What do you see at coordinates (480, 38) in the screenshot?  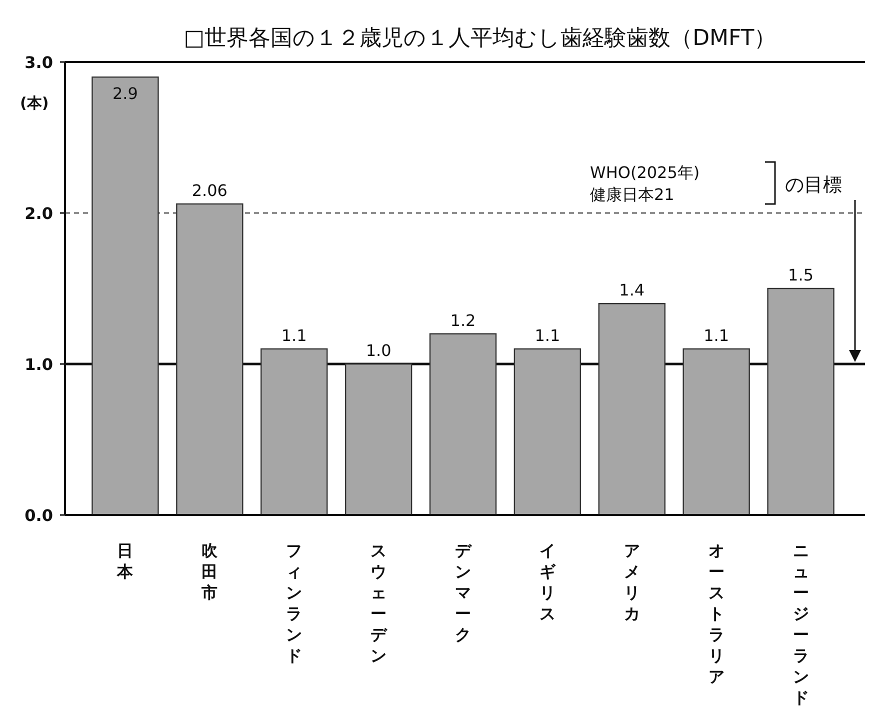 I see `chart-title: □世界各国の１２歳児の１人平均むし歯経験歯数（DMFT）` at bounding box center [480, 38].